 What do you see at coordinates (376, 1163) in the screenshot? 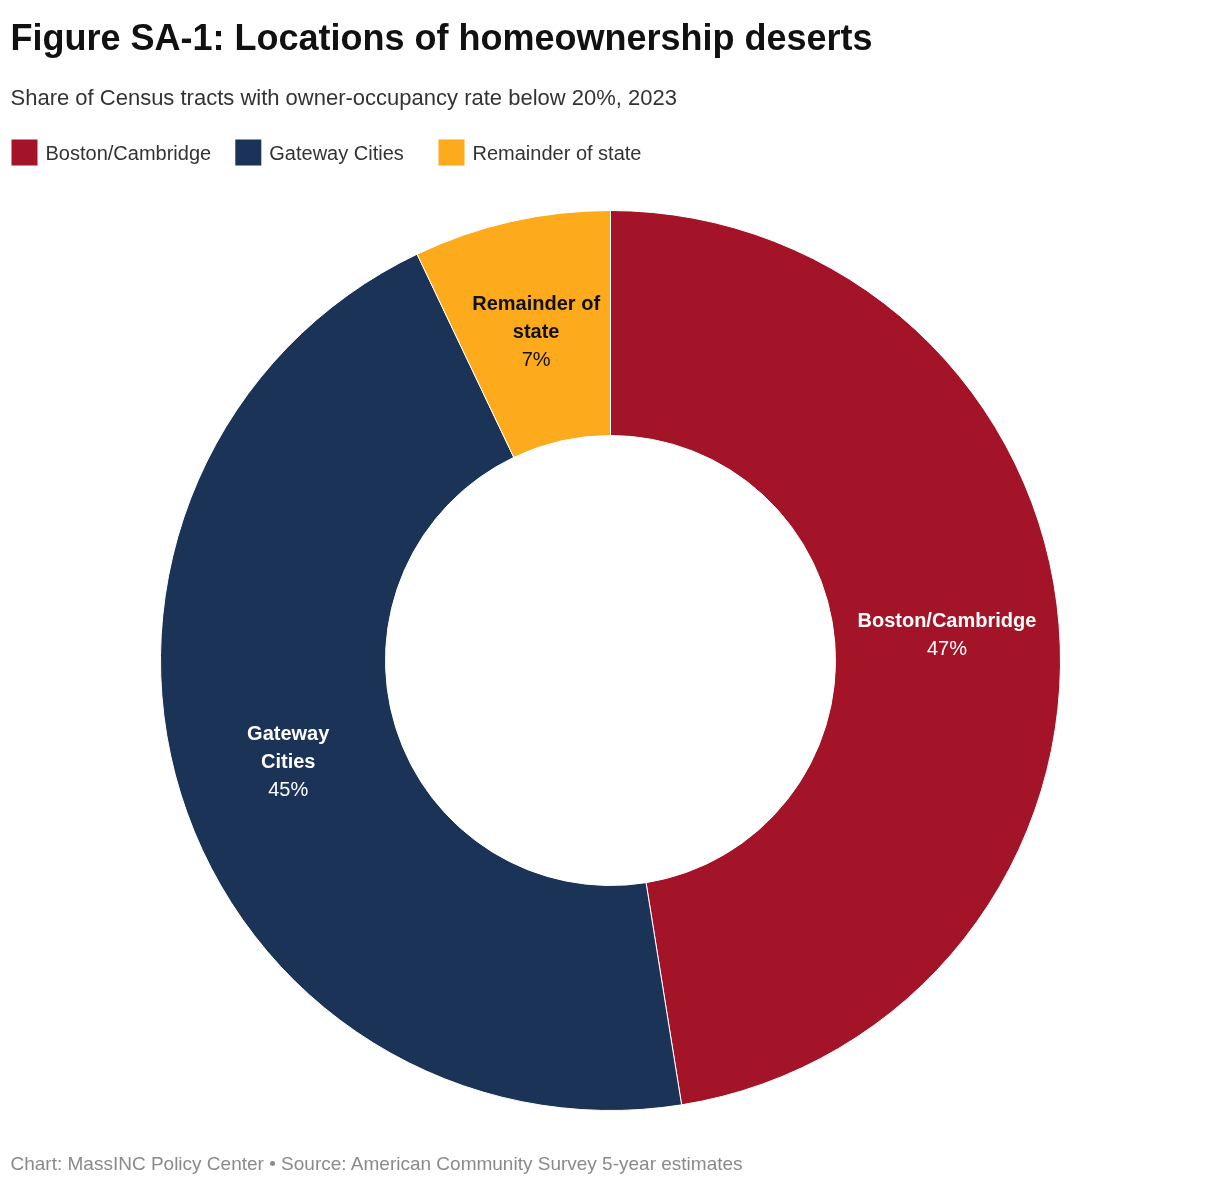
I see `text: Chart: MassINC Policy Center • Source: American Community Survey 5-year estimates` at bounding box center [376, 1163].